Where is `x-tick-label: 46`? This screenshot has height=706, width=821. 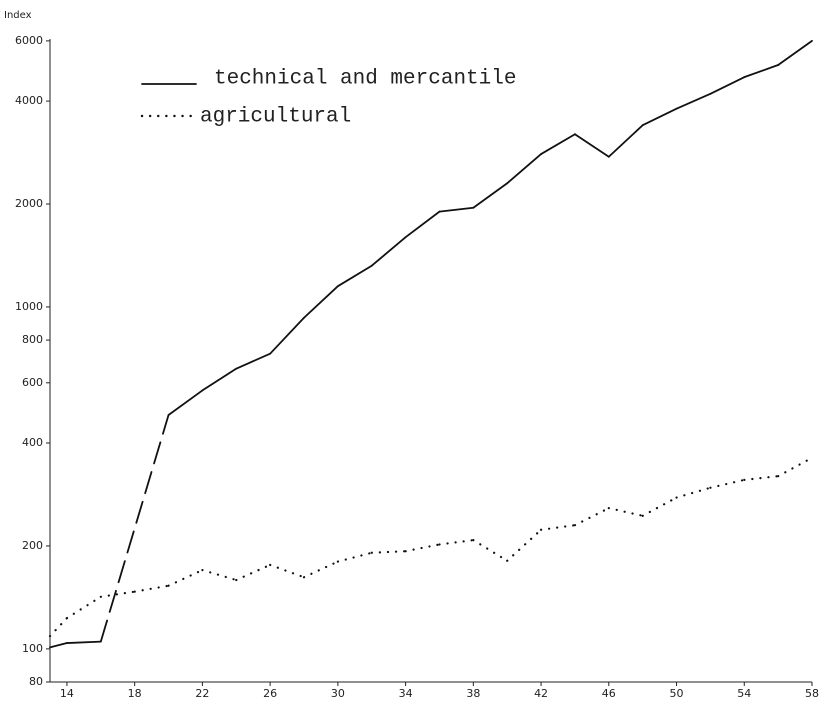 x-tick-label: 46 is located at coordinates (609, 693).